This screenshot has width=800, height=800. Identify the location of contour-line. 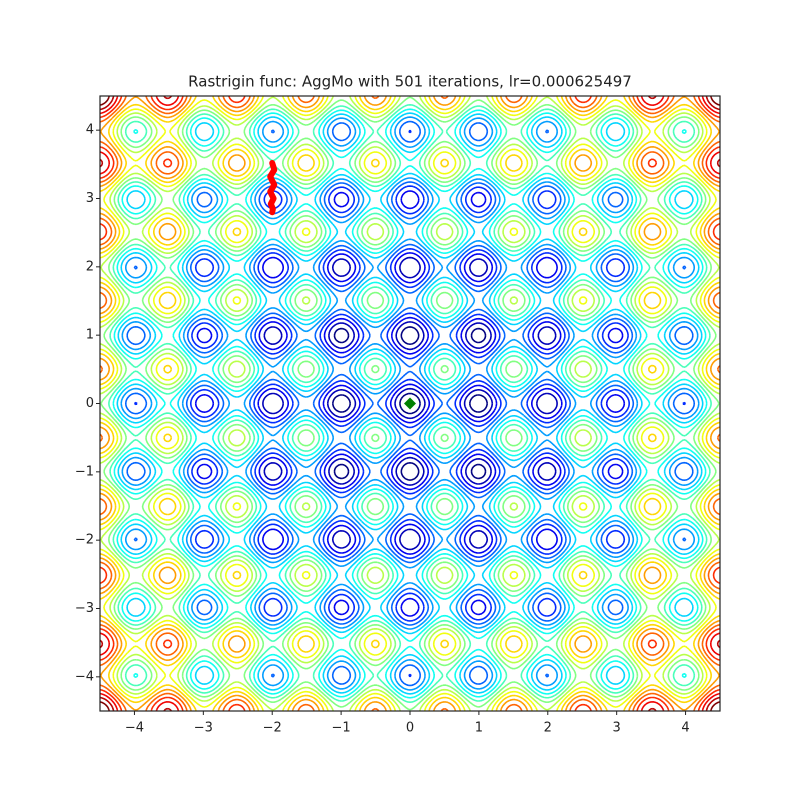
(410, 403).